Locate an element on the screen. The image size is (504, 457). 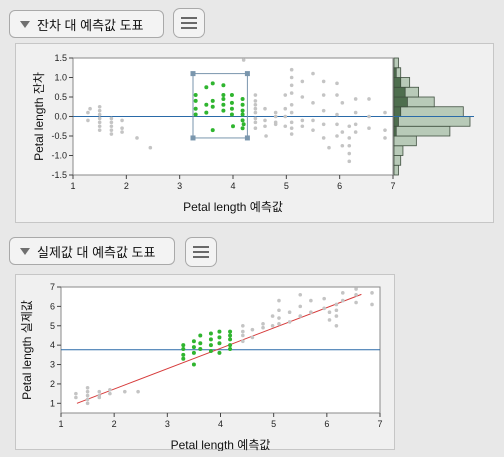
y-tick-label: -1.5 is located at coordinates (59, 175).